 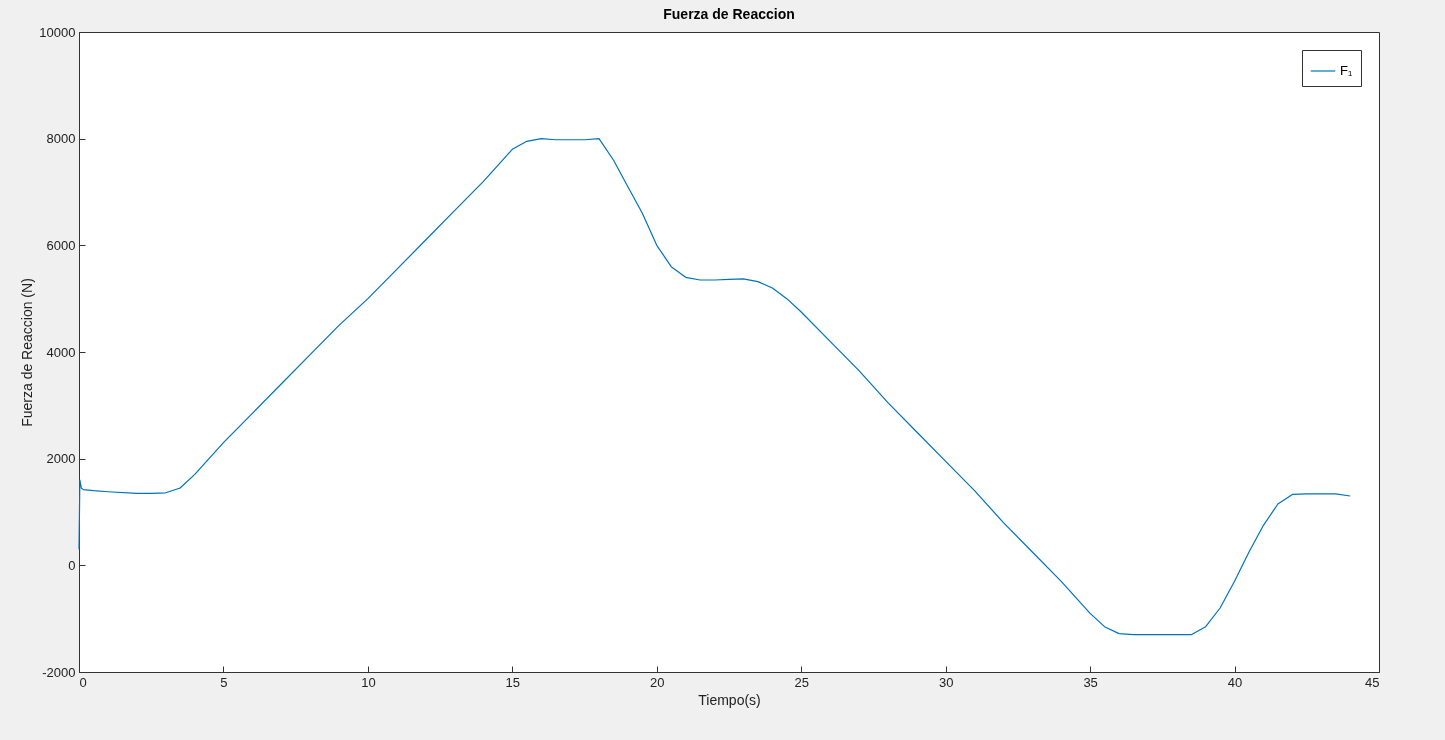 I want to click on x-axis-title: Tiempo(s), so click(x=729, y=699).